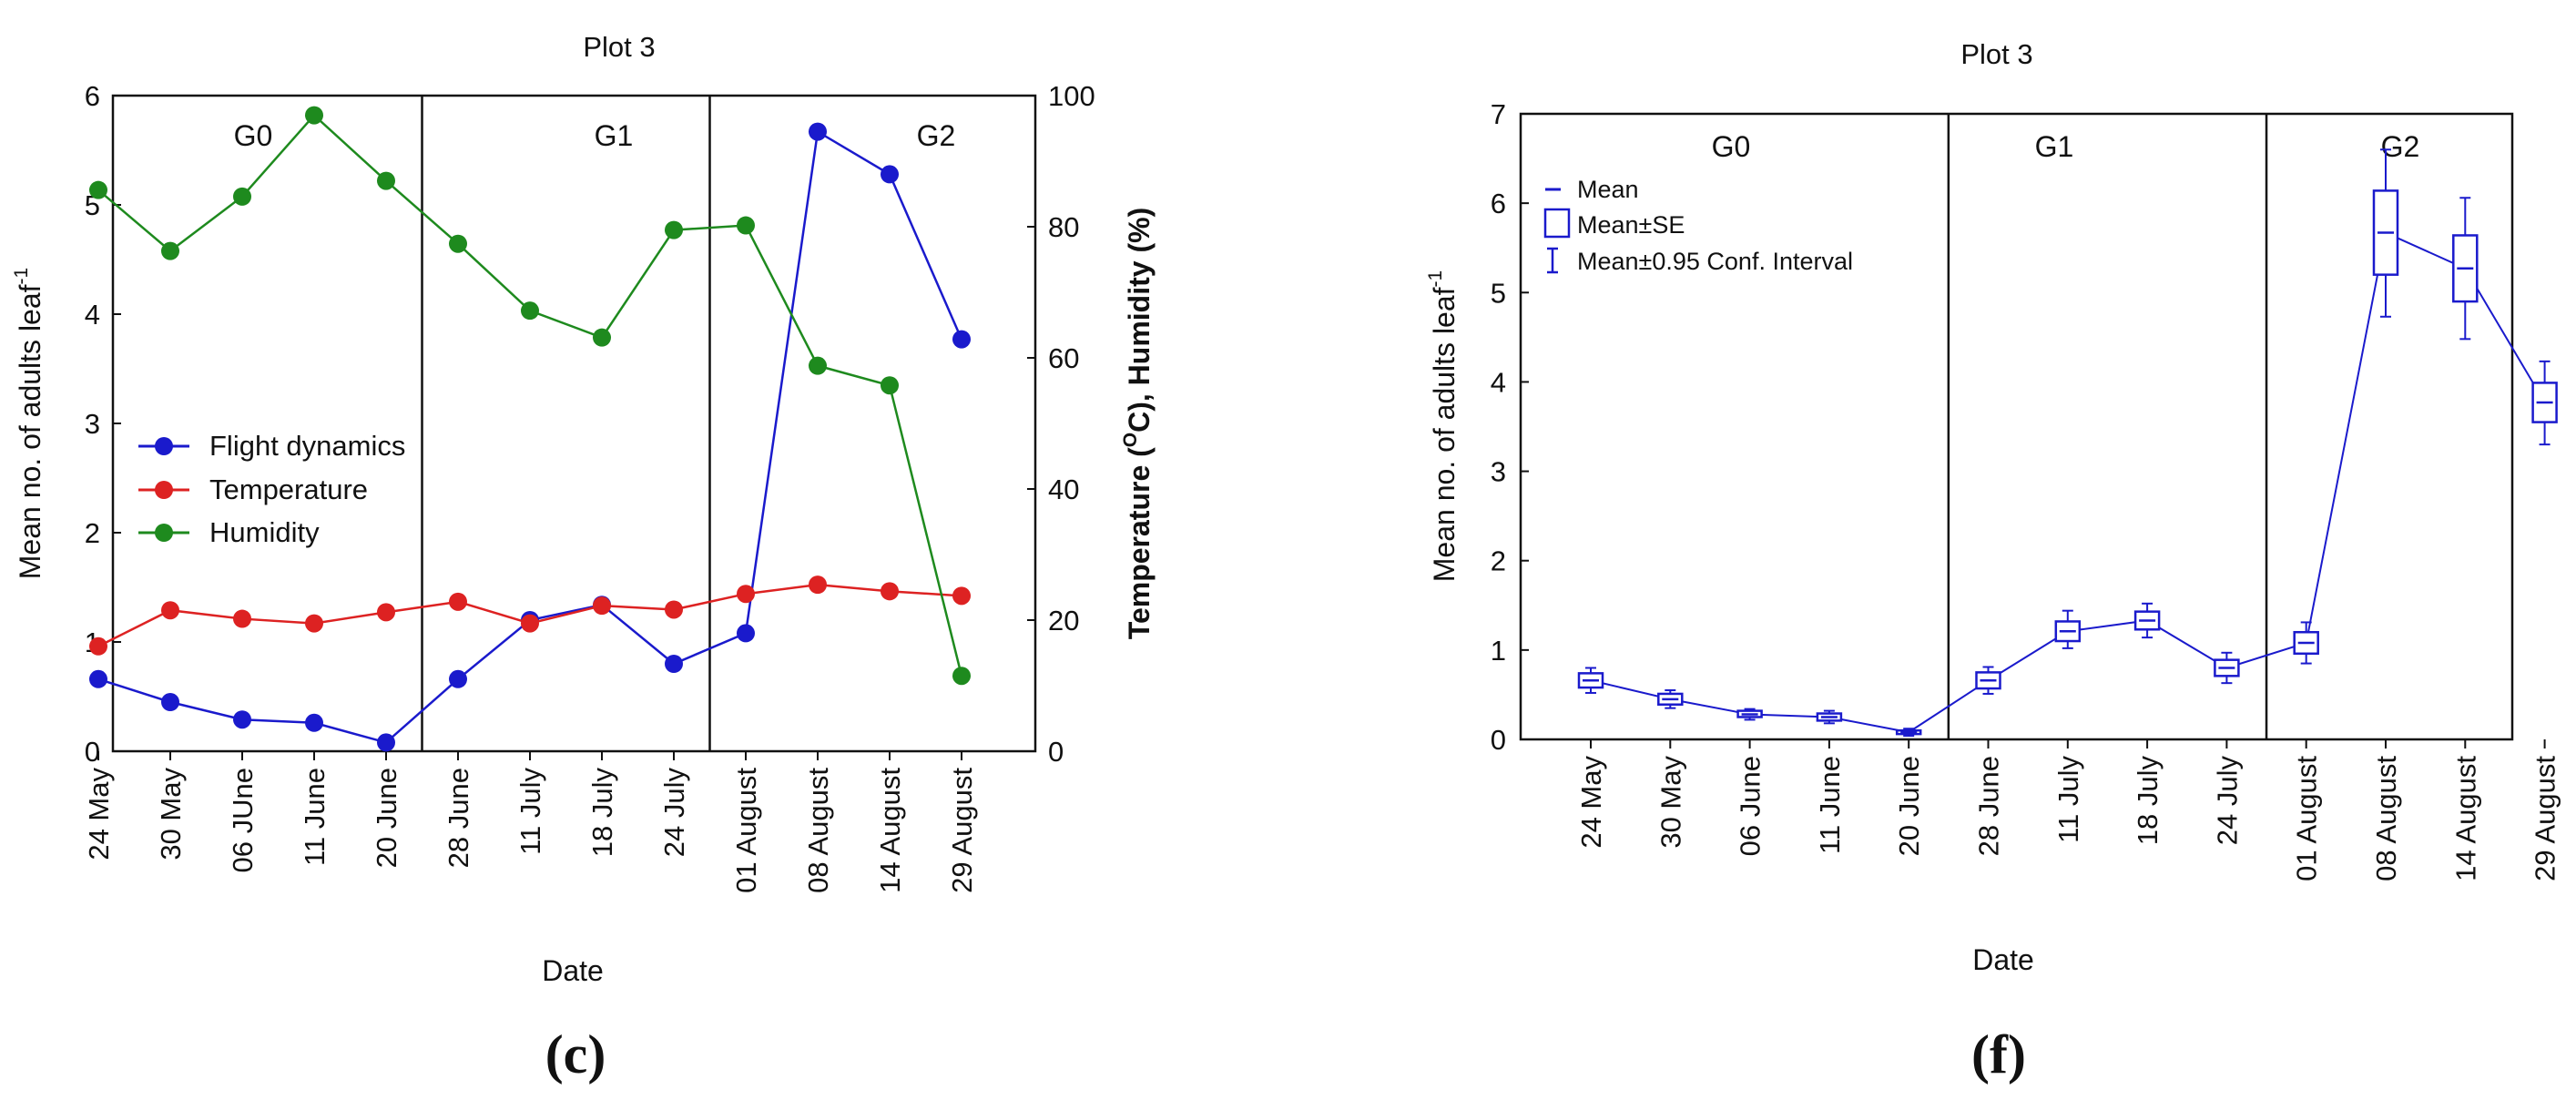  I want to click on data-point-temperature-28-june, so click(458, 601).